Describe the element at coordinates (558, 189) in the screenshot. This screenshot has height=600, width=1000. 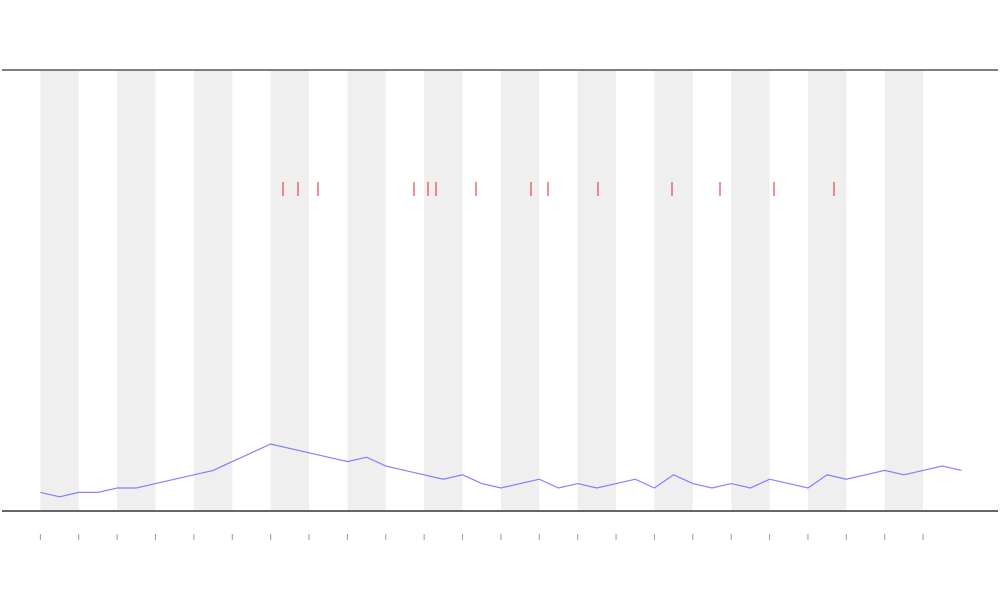
I see `event-markers` at that location.